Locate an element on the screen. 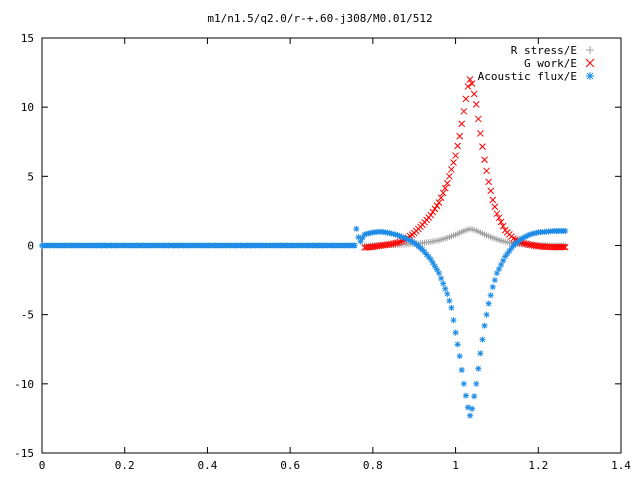  chart-title: m1/n1.5/q2.0/r-+.60-j308/M0.01/512 is located at coordinates (319, 18).